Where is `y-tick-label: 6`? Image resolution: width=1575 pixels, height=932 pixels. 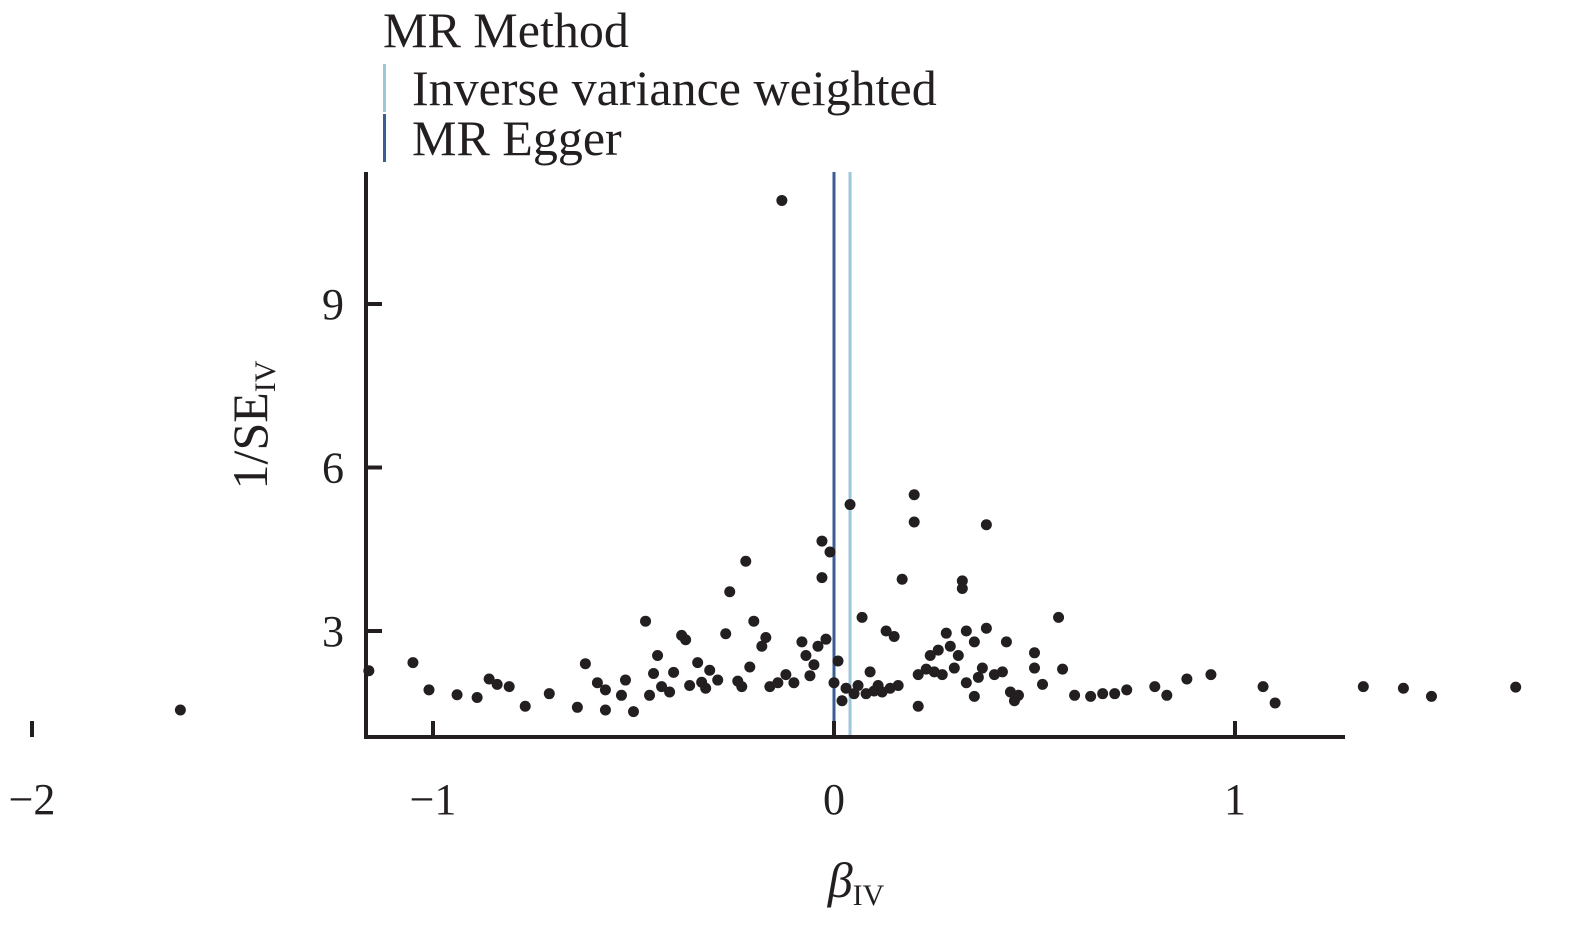
y-tick-label: 6 is located at coordinates (333, 468).